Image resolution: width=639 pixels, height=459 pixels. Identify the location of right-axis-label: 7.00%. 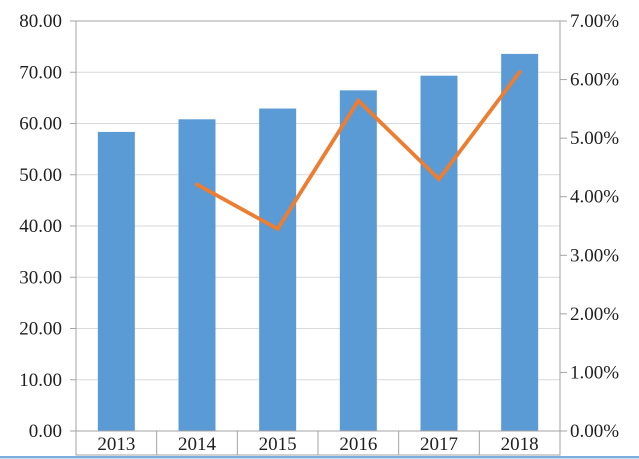
(594, 21).